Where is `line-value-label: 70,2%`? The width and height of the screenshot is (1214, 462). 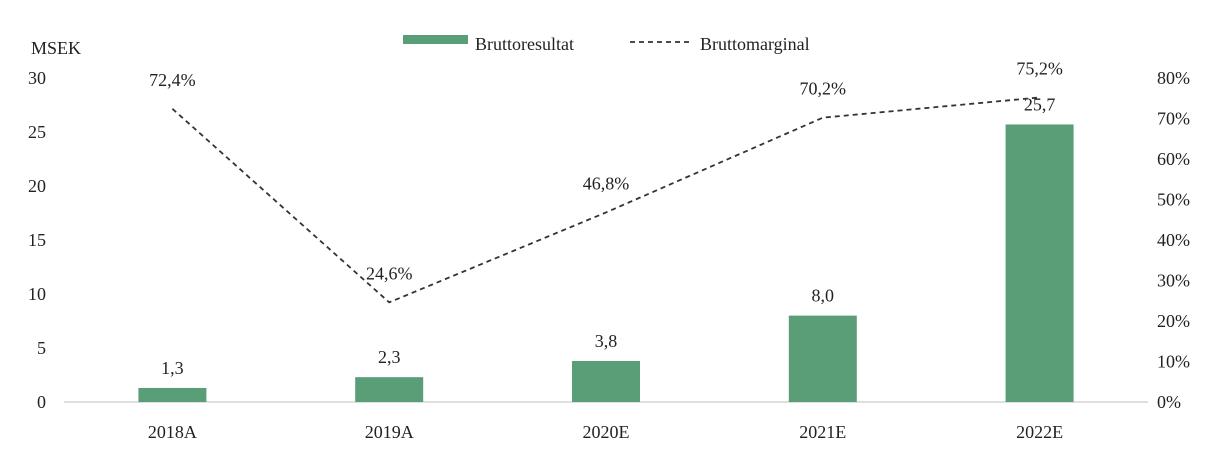 line-value-label: 70,2% is located at coordinates (823, 89).